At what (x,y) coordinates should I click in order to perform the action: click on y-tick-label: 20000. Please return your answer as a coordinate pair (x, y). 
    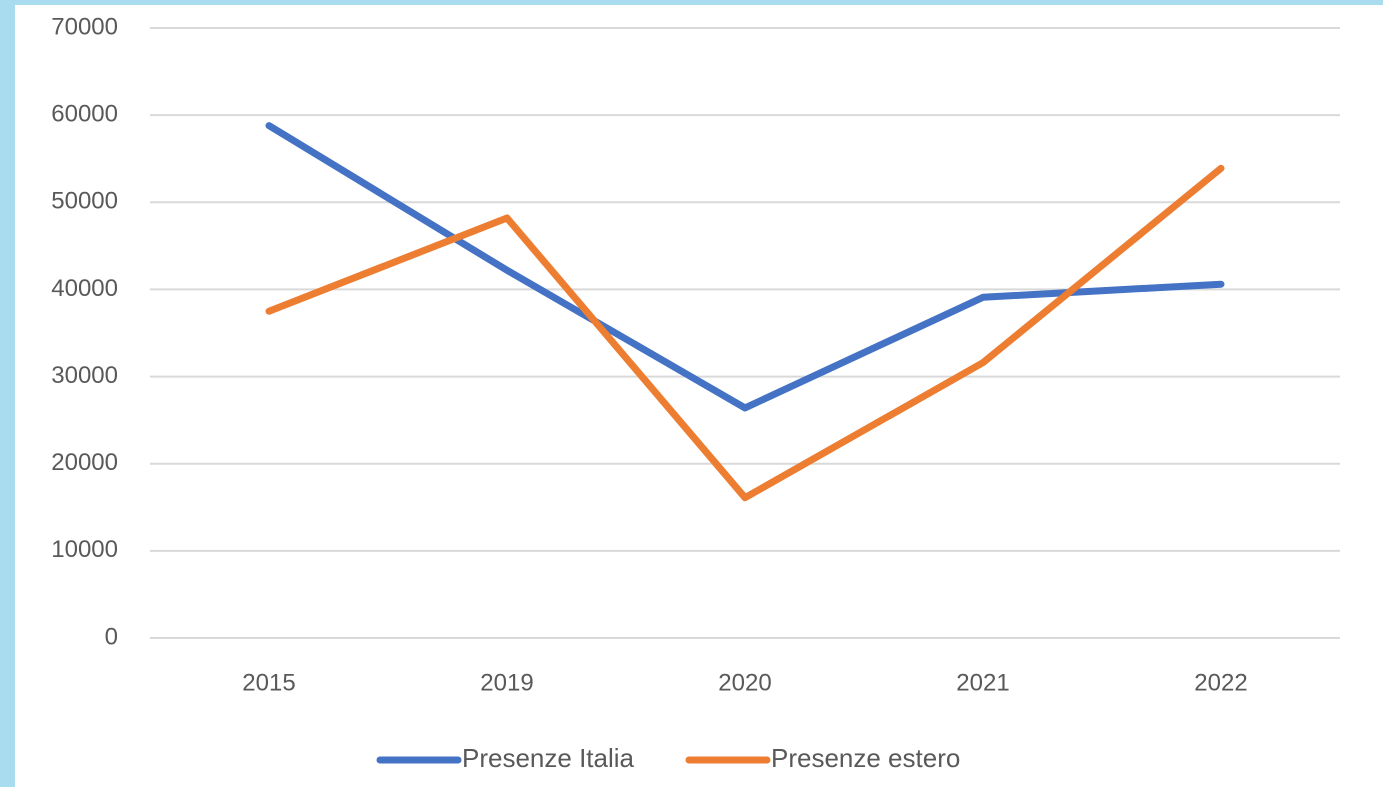
    Looking at the image, I should click on (84, 462).